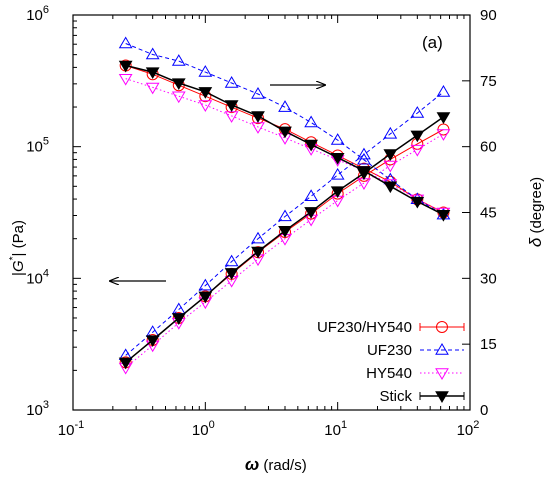 The height and width of the screenshot is (479, 550). What do you see at coordinates (283, 465) in the screenshot?
I see `x-axis-unit: (rad/s)` at bounding box center [283, 465].